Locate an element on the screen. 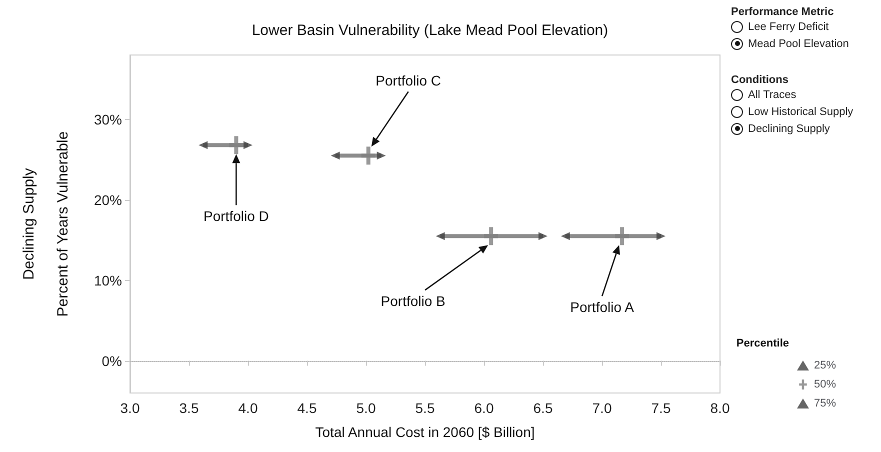 The width and height of the screenshot is (881, 452). y-tick-label: 10% is located at coordinates (108, 280).